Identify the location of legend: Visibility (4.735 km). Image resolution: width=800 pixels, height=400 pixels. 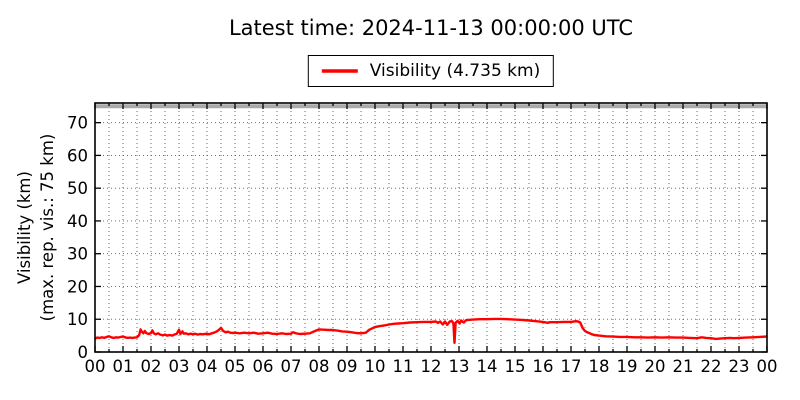
(431, 71).